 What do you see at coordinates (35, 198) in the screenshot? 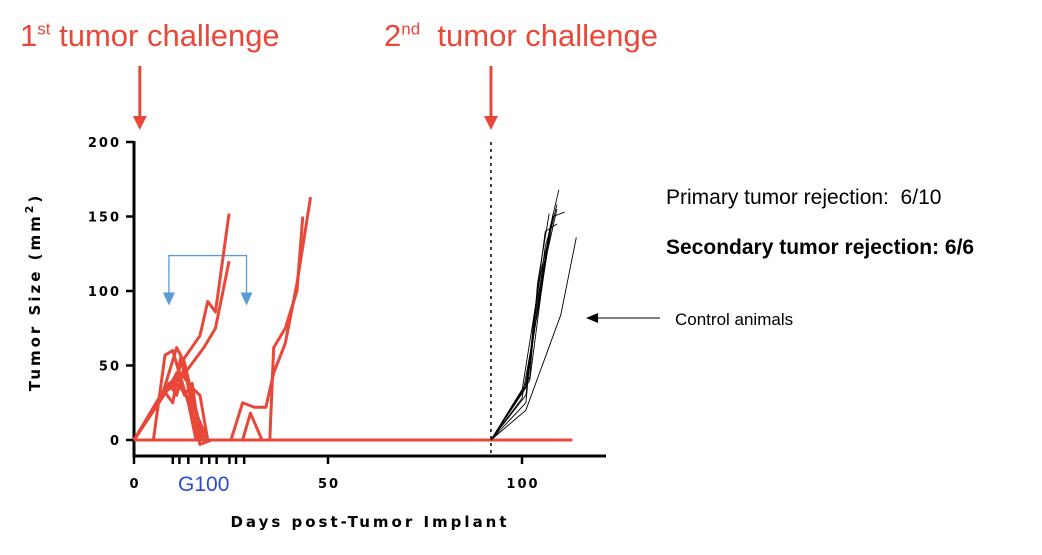
I see `y-axis-label-end: )` at bounding box center [35, 198].